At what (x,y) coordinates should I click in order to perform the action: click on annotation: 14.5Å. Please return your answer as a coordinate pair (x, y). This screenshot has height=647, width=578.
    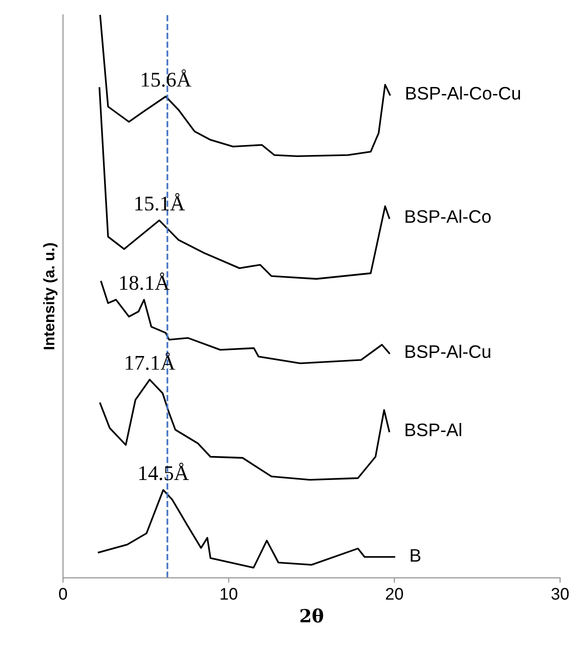
    Looking at the image, I should click on (164, 471).